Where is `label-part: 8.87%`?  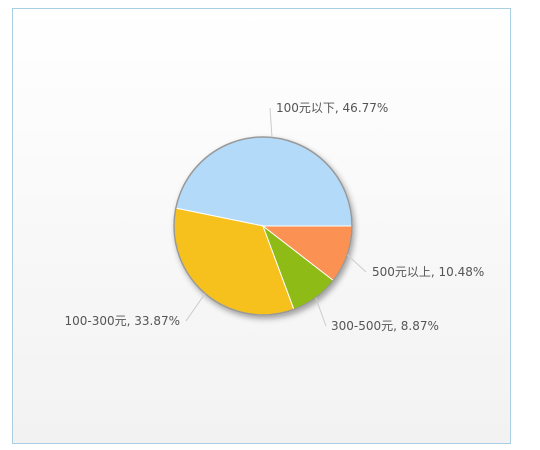
label-part: 8.87% is located at coordinates (420, 326).